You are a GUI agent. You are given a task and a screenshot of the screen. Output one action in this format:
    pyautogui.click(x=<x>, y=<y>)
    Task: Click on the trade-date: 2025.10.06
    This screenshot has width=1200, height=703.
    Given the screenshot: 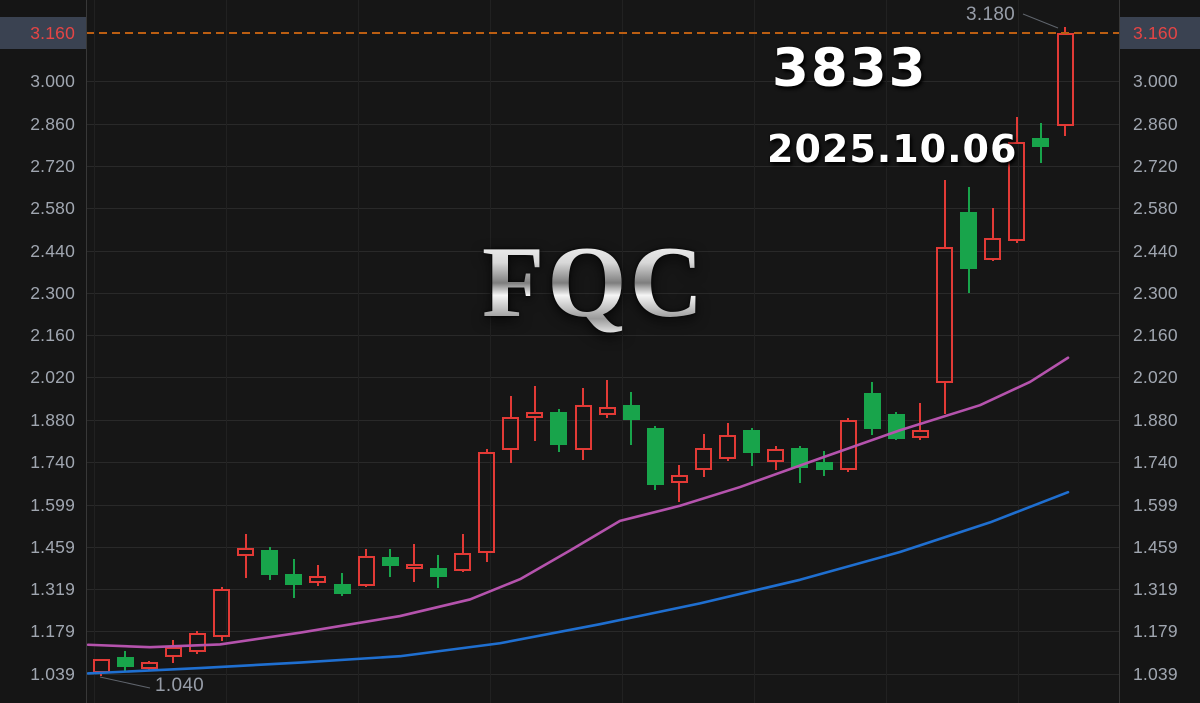 What is the action you would take?
    pyautogui.click(x=892, y=149)
    